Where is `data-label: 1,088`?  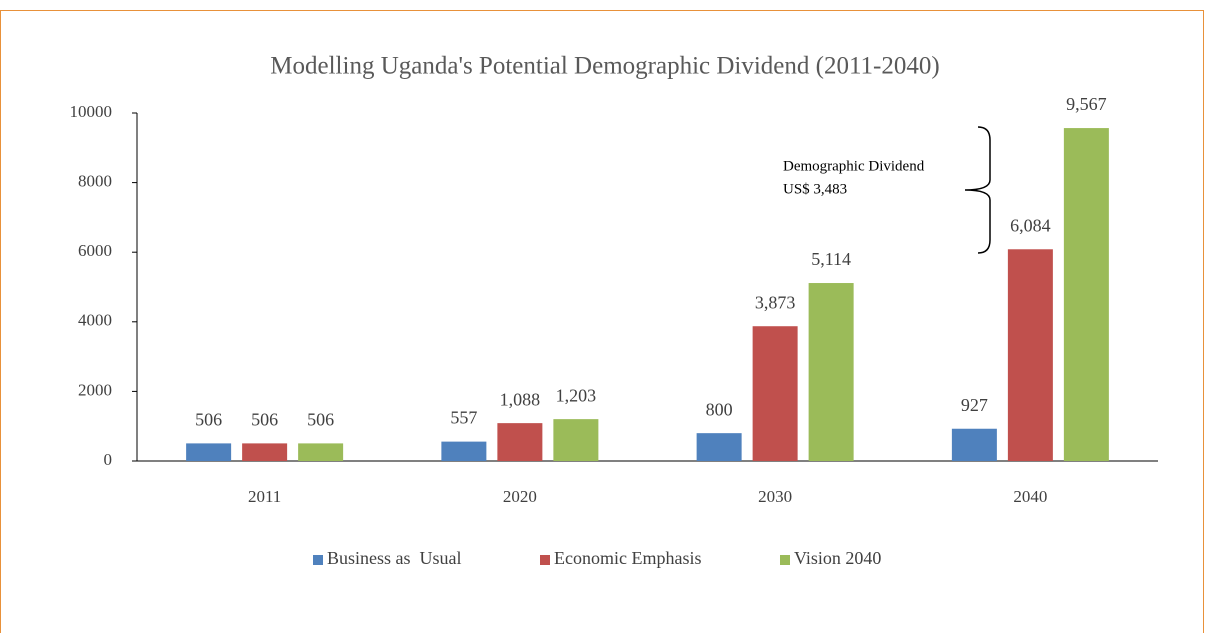
data-label: 1,088 is located at coordinates (520, 399).